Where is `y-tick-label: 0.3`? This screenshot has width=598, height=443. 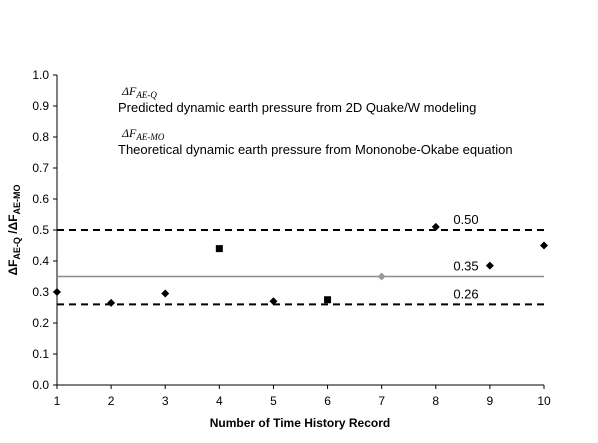 y-tick-label: 0.3 is located at coordinates (40, 292).